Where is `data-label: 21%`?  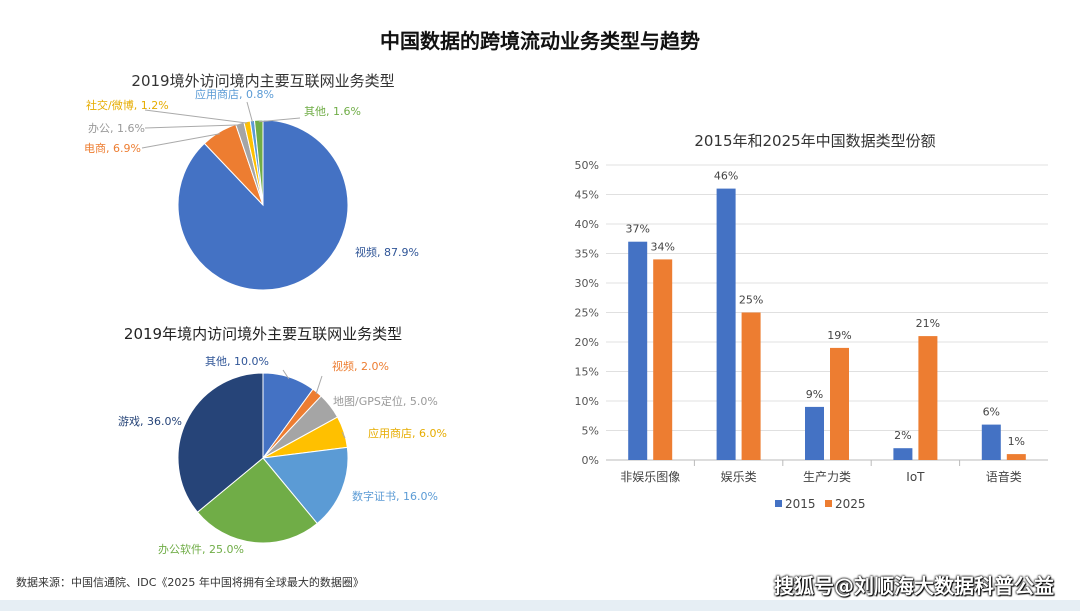 data-label: 21% is located at coordinates (928, 323).